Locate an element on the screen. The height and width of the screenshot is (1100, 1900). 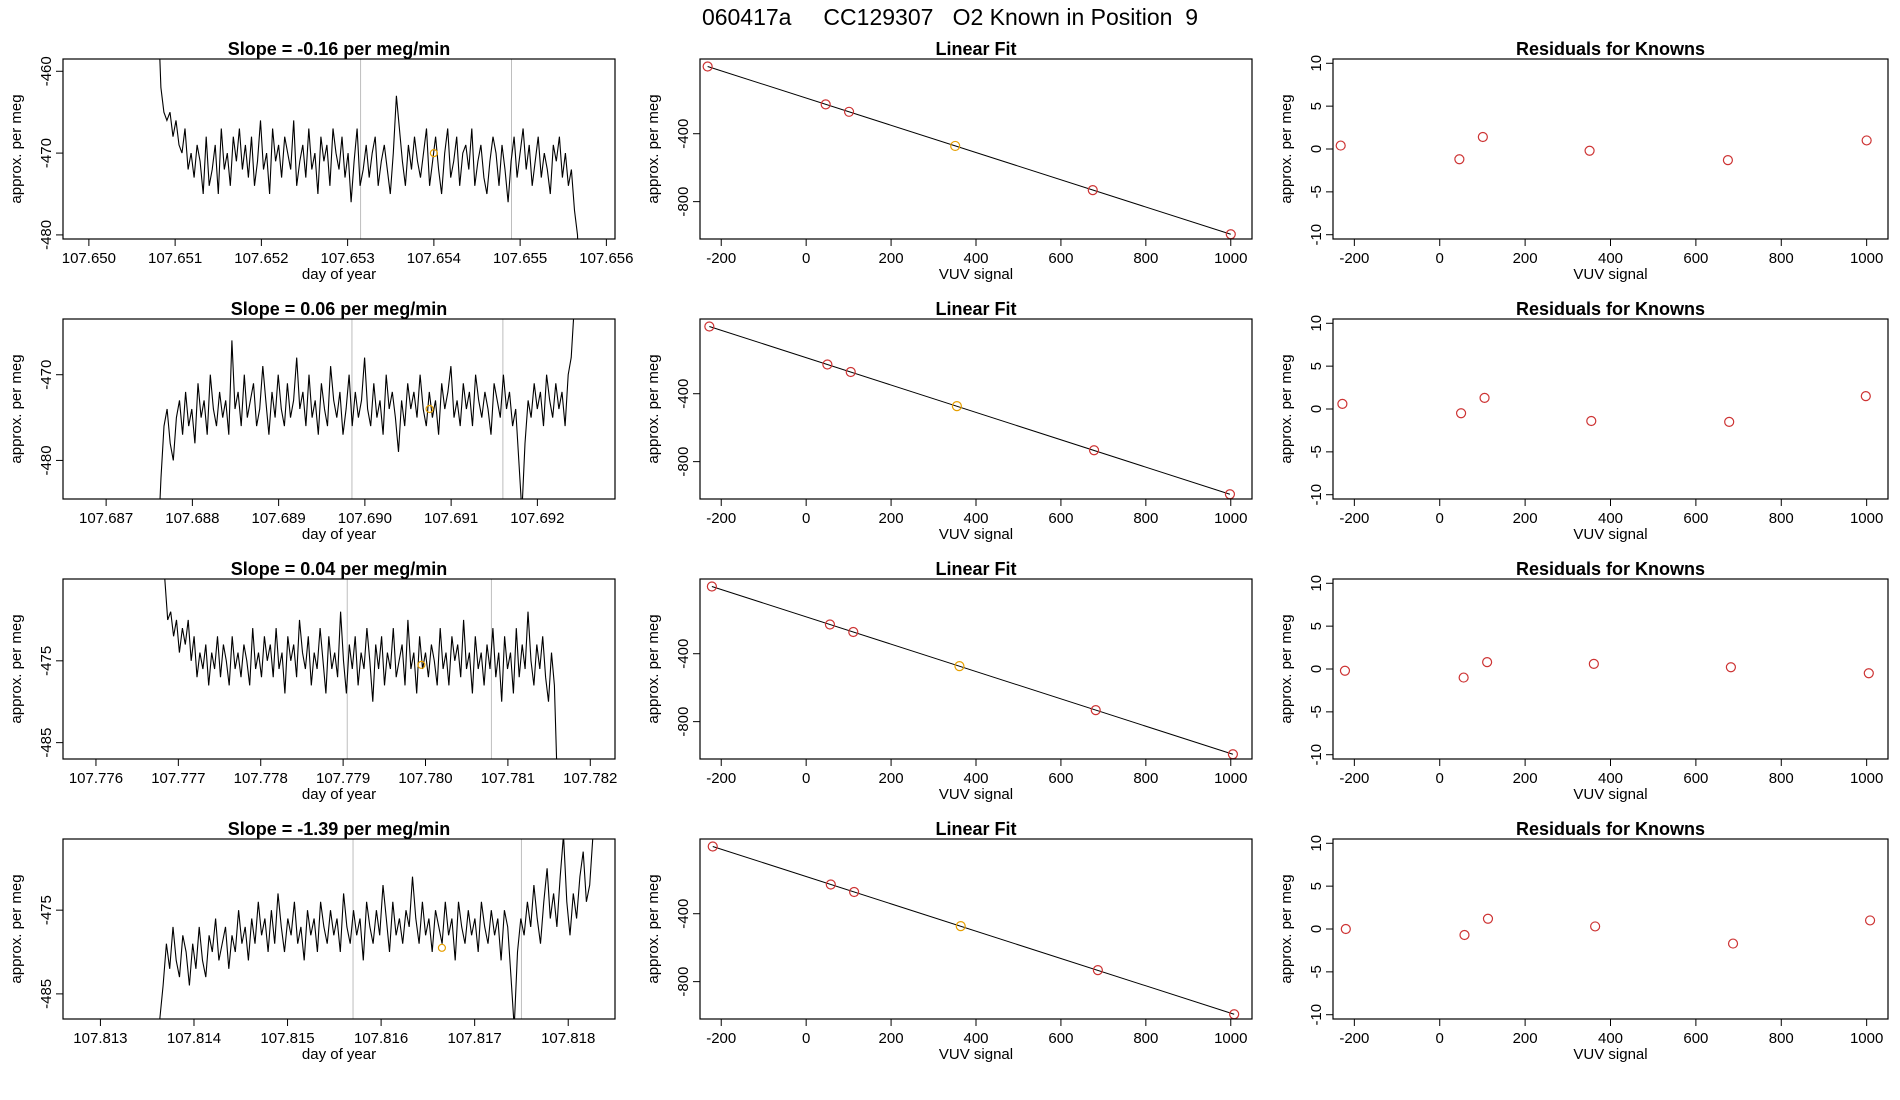
panel-r1c1-xtick-label-4: 600 is located at coordinates (1060, 518).